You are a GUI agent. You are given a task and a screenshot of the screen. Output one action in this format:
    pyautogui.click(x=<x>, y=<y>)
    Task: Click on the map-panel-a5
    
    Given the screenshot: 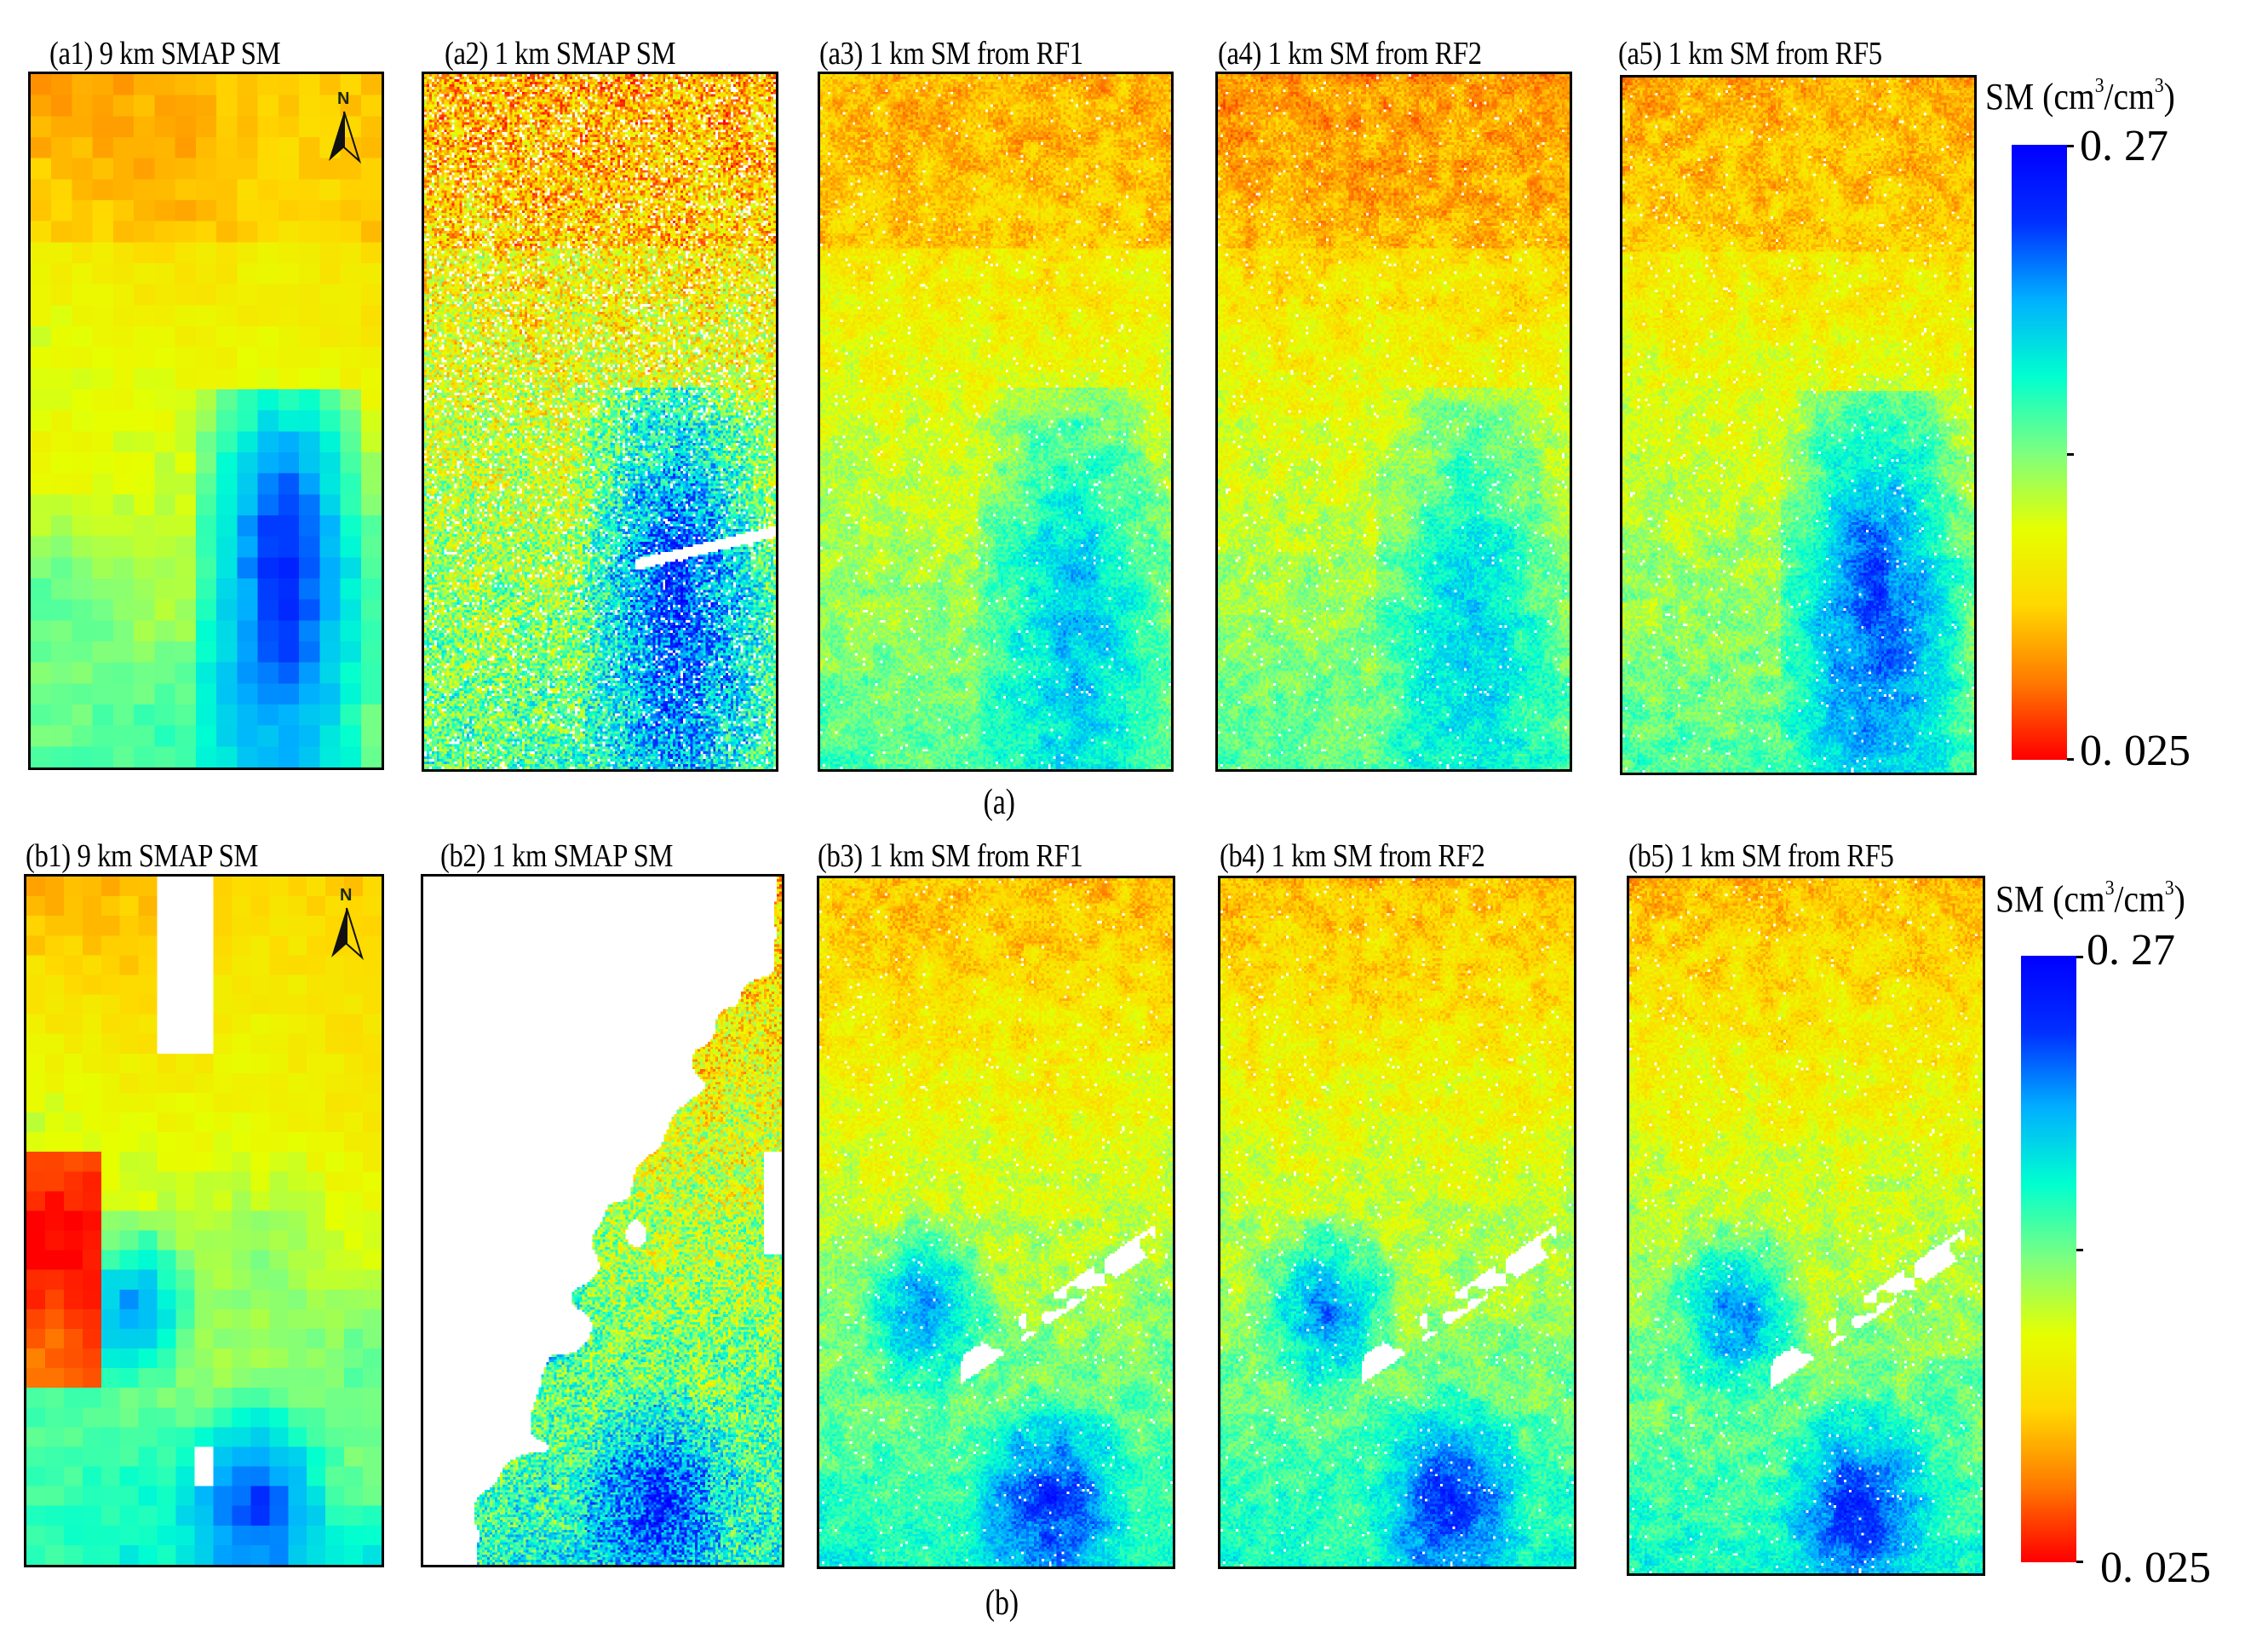 What is the action you would take?
    pyautogui.click(x=1798, y=425)
    